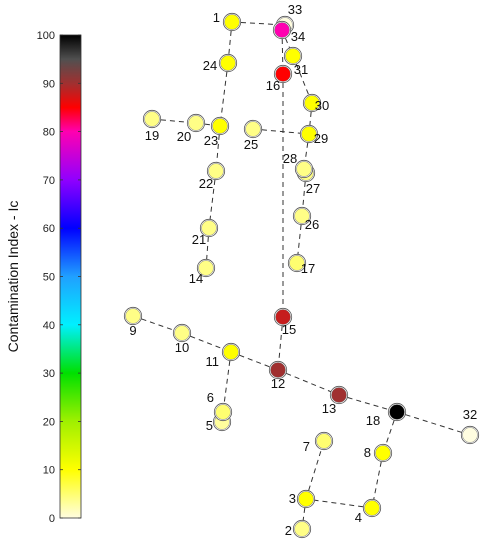  What do you see at coordinates (312, 224) in the screenshot?
I see `node-label: 26` at bounding box center [312, 224].